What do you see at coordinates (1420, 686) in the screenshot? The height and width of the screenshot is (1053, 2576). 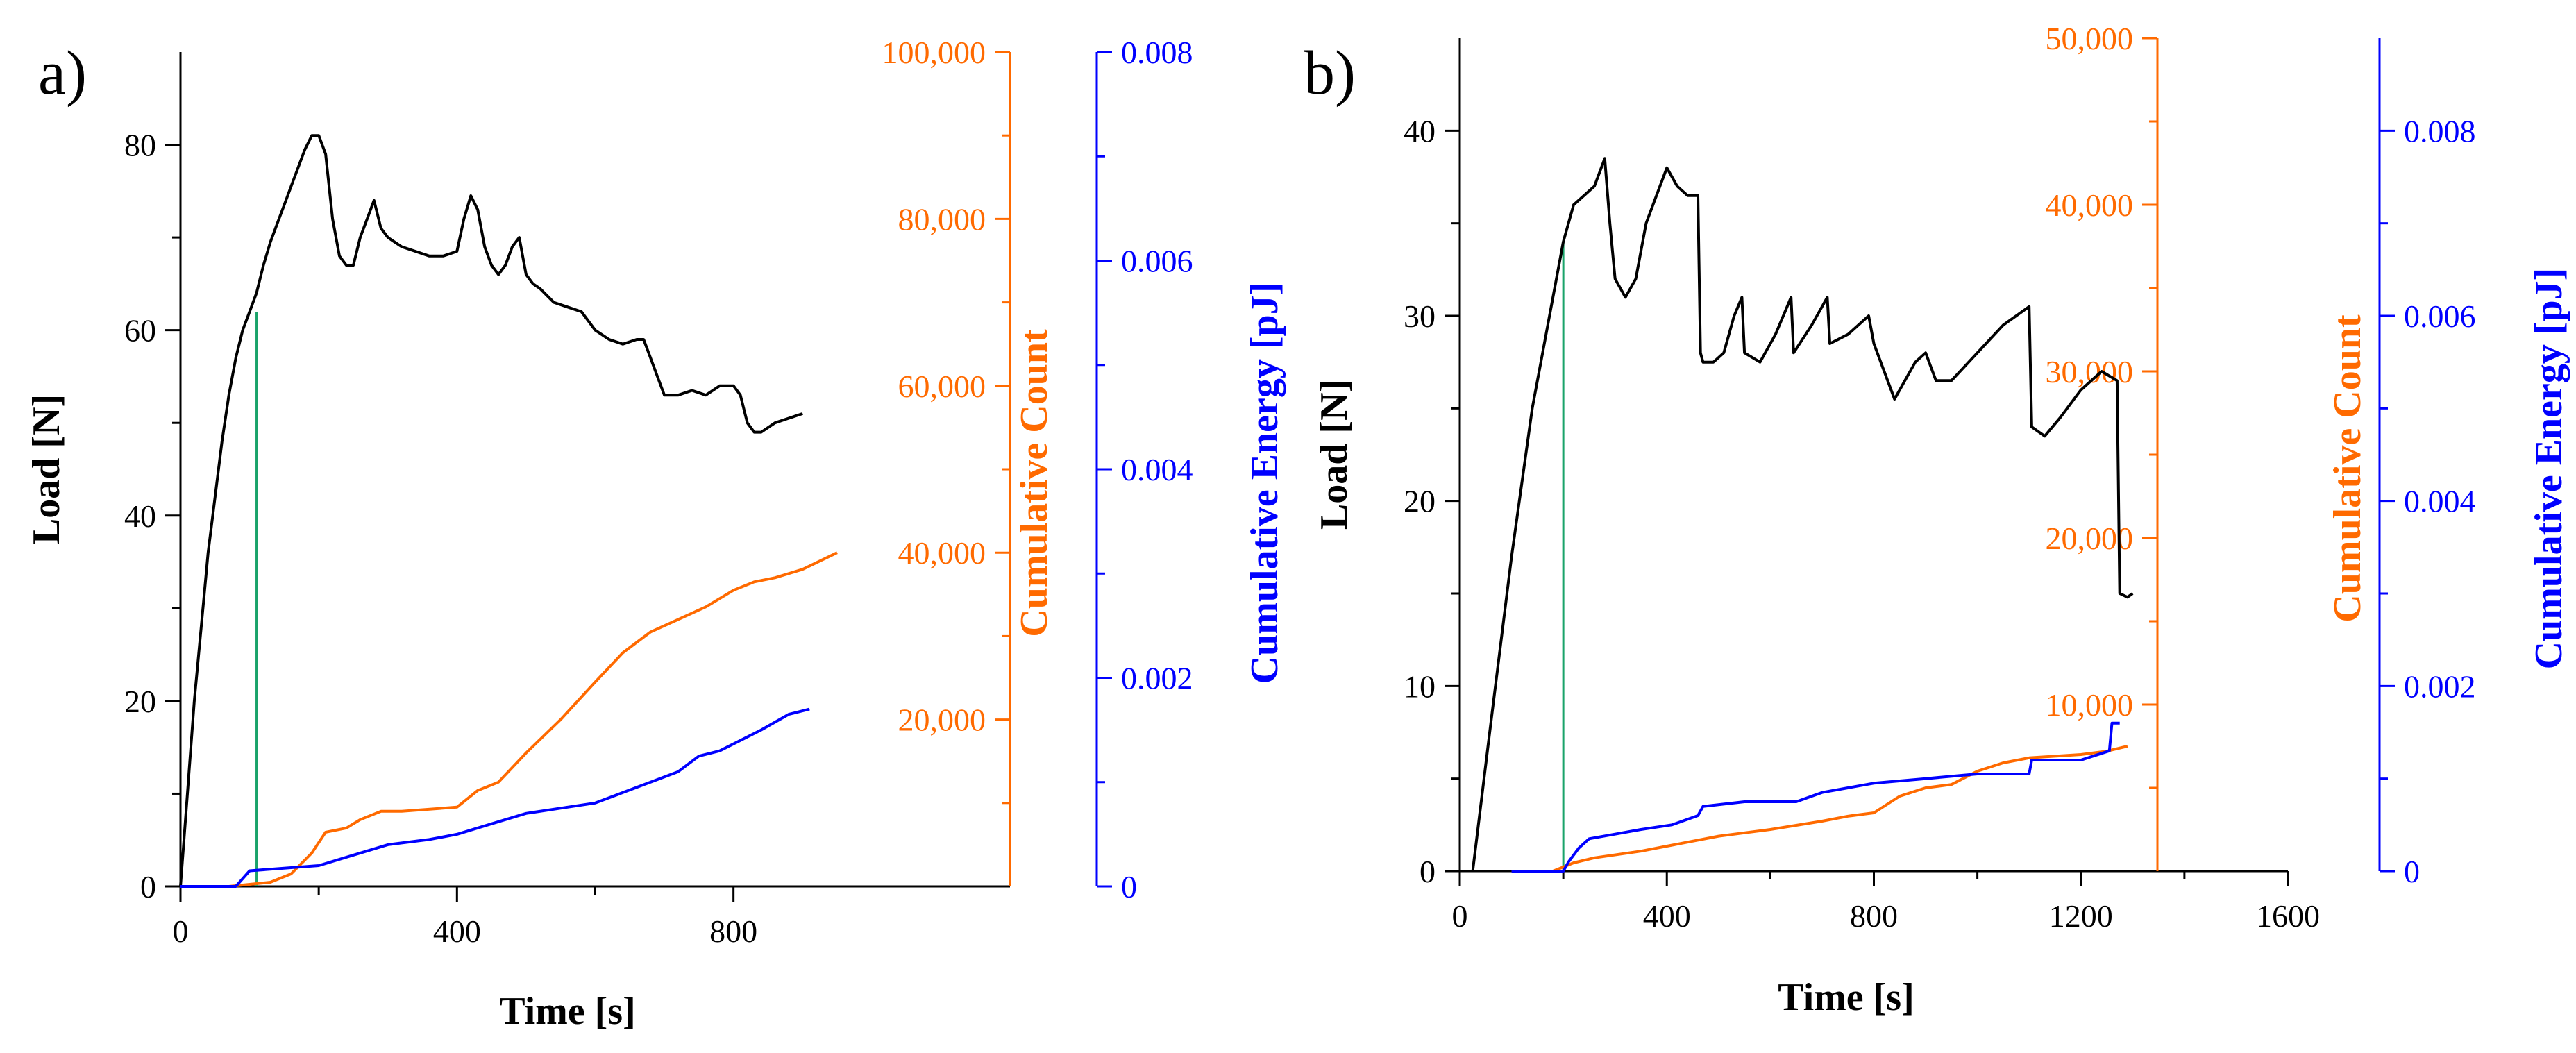 I see `y-tick-label: 10` at bounding box center [1420, 686].